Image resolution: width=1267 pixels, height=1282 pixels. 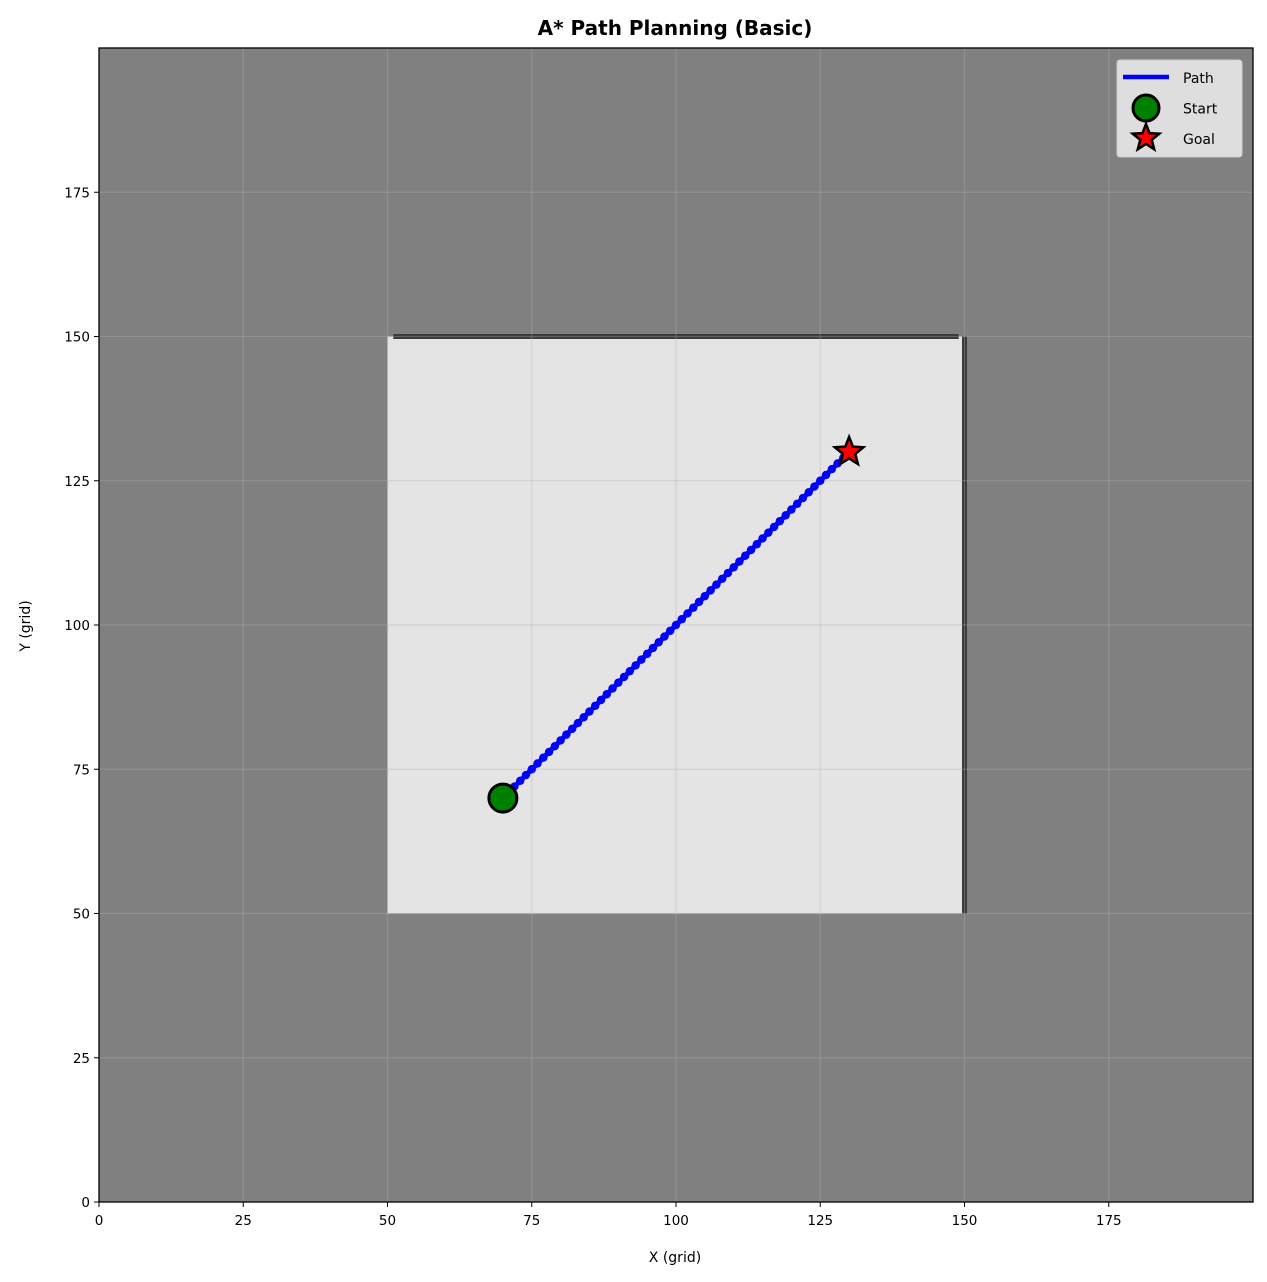 I want to click on y-axis-label: Y (grid), so click(x=26, y=626).